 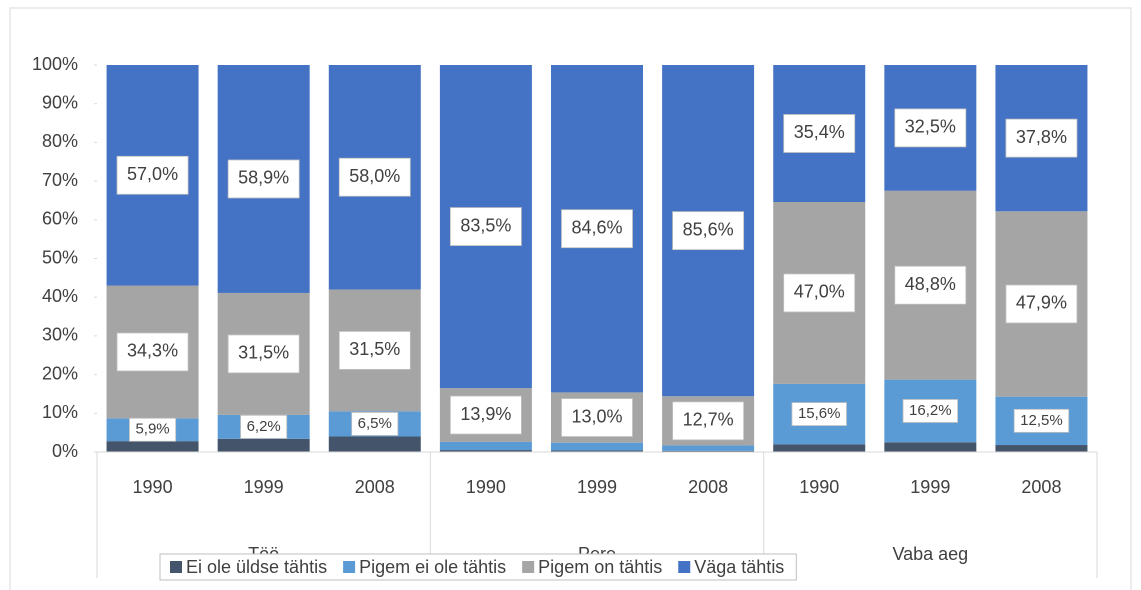 What do you see at coordinates (930, 554) in the screenshot?
I see `group-label: Vaba aeg` at bounding box center [930, 554].